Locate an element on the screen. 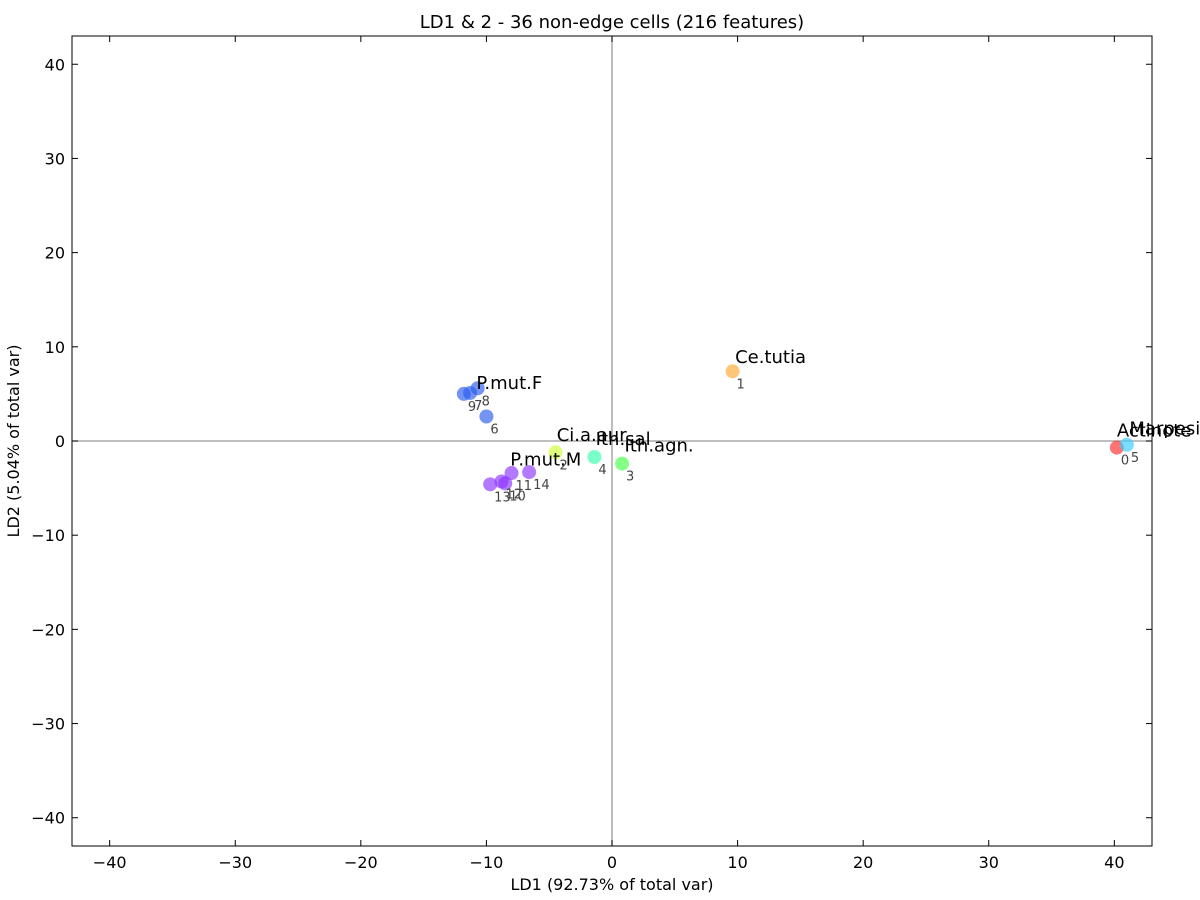 Image resolution: width=1200 pixels, height=900 pixels. point-index-label: 13 is located at coordinates (502, 497).